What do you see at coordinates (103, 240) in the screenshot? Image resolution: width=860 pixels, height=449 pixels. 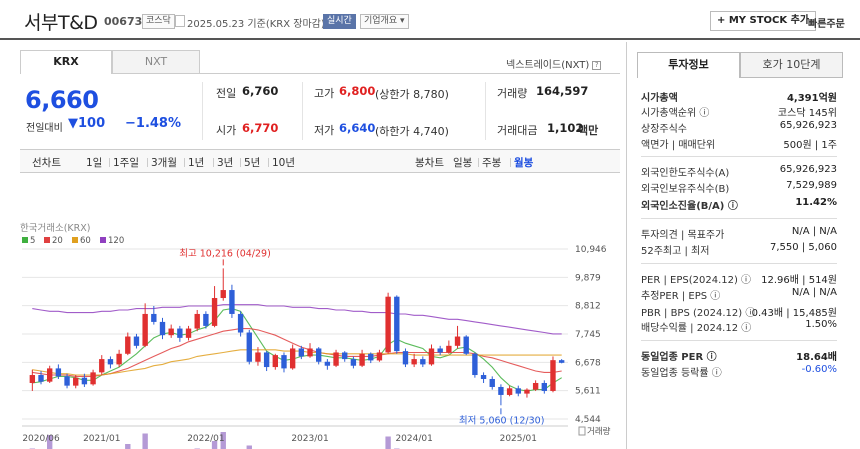 I see `legend-swatch` at bounding box center [103, 240].